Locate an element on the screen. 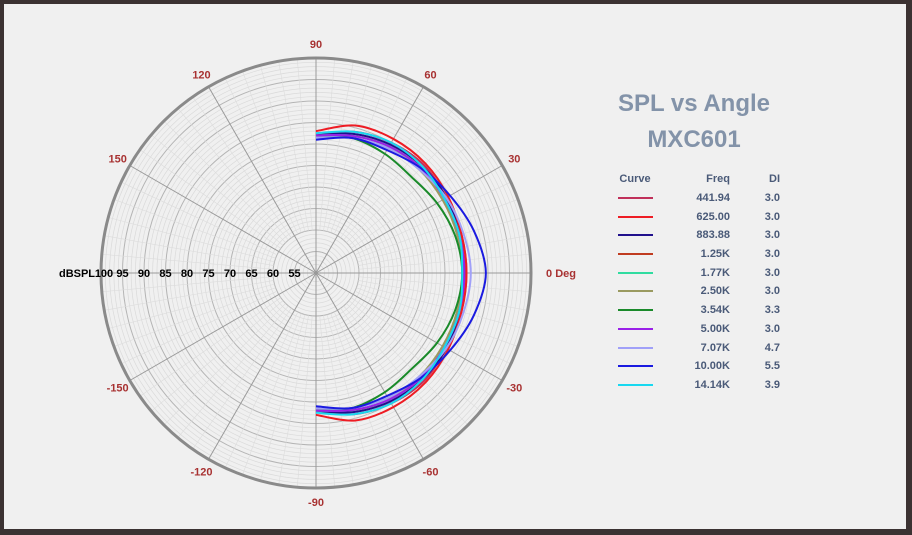 The width and height of the screenshot is (912, 535). radial-tick-label: 85 is located at coordinates (165, 274).